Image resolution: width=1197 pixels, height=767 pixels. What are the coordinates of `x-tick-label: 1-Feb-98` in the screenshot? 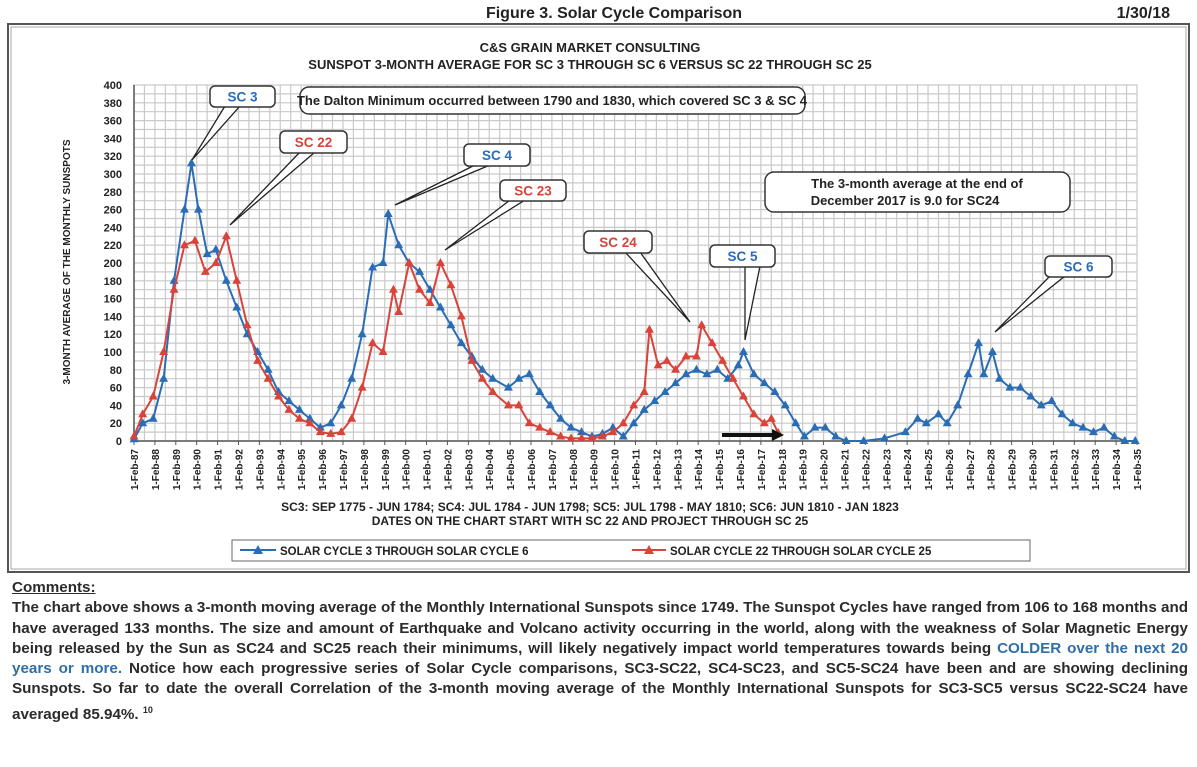 It's located at (365, 470).